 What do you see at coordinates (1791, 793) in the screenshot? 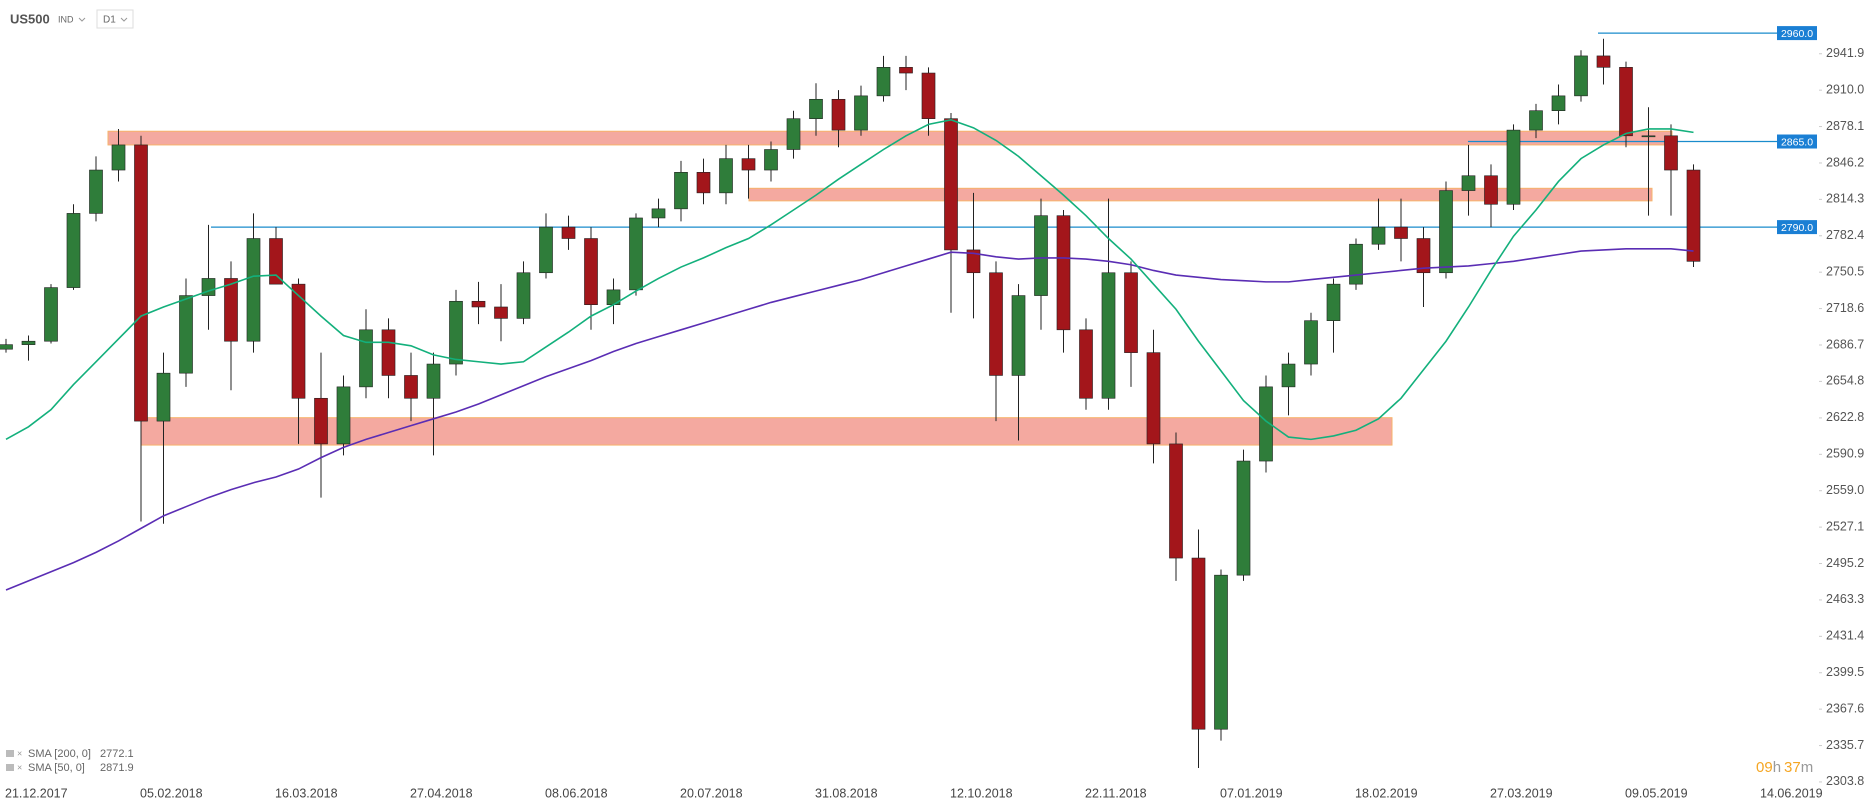
I see `x-tick-label: 14.06.2019` at bounding box center [1791, 793].